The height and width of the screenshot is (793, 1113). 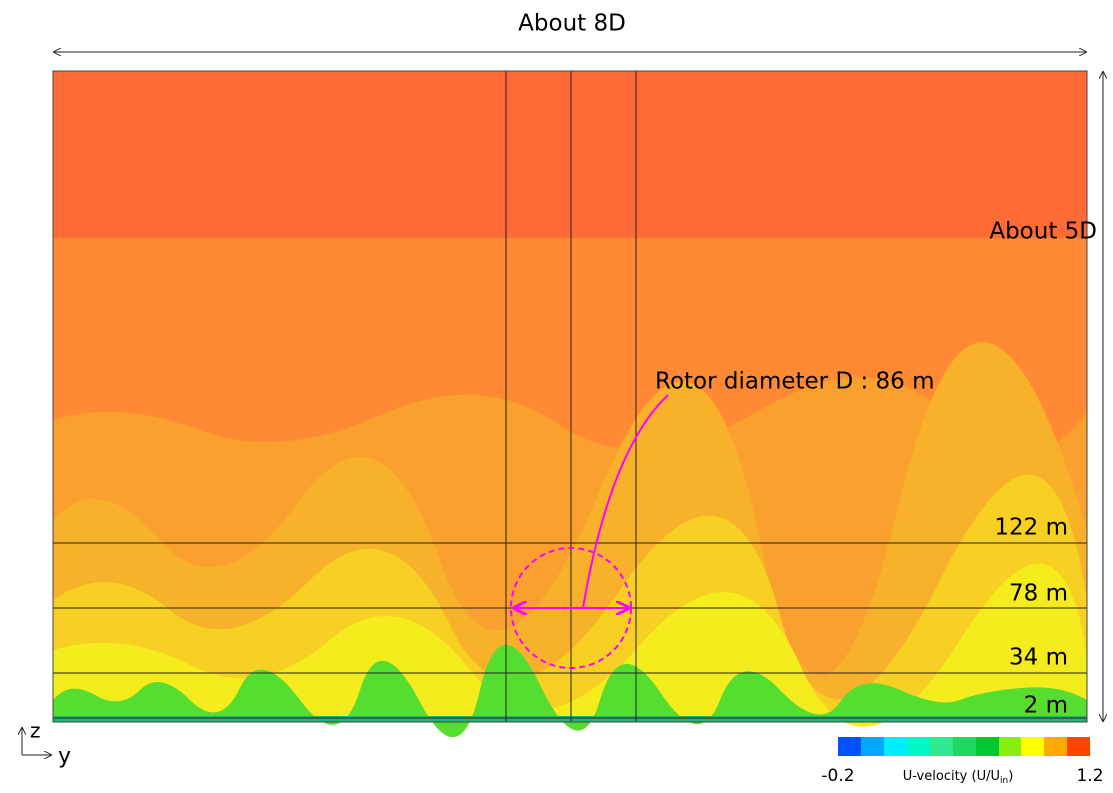 I want to click on colorbar-label: U-velocity (U/Uin), so click(x=958, y=777).